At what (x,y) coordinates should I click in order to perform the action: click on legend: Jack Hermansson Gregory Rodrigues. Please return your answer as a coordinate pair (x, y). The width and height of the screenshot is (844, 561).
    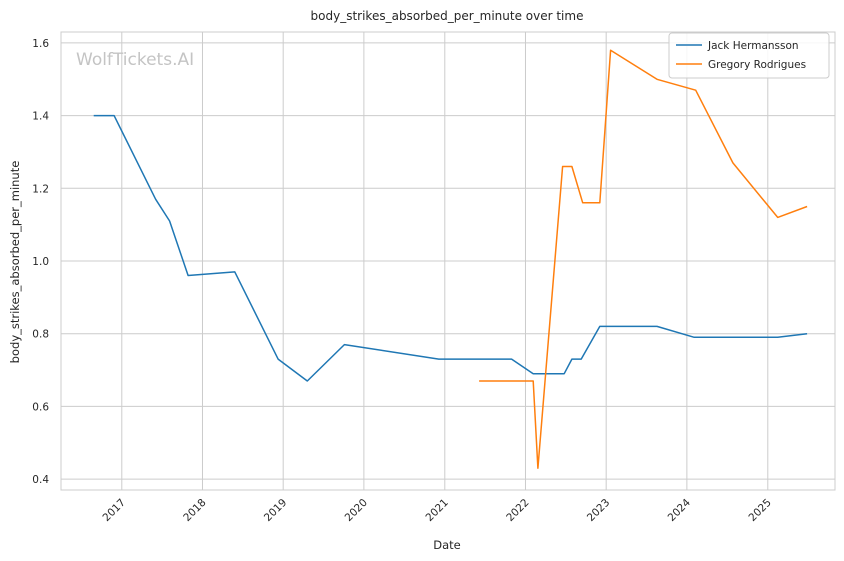
    Looking at the image, I should click on (749, 55).